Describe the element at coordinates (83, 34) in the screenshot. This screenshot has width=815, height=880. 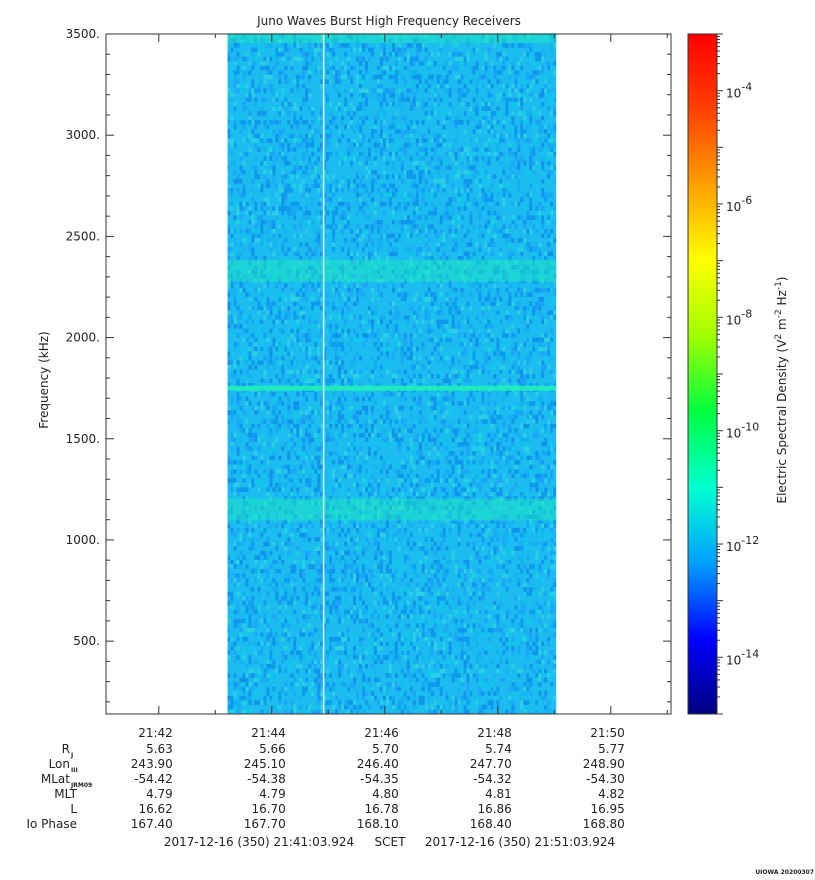
I see `y-tick-label: 3500.` at that location.